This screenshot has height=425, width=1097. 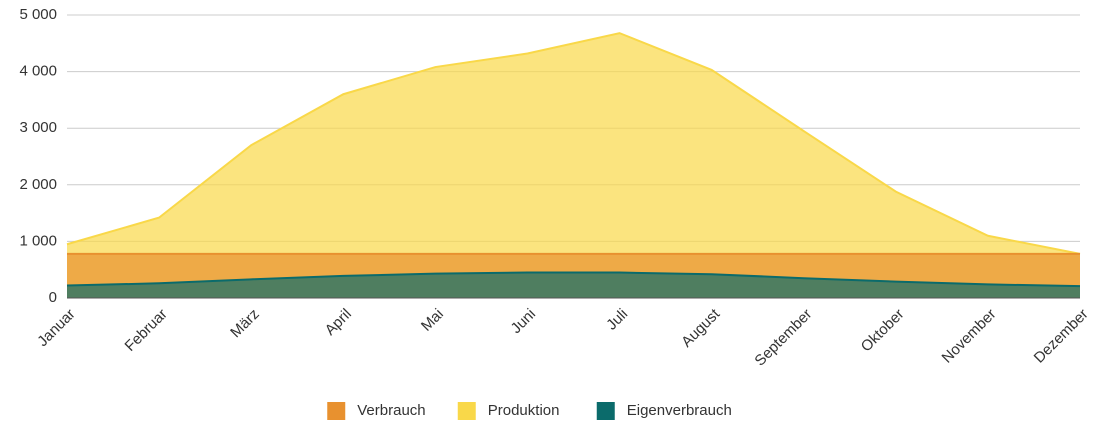 What do you see at coordinates (523, 321) in the screenshot?
I see `x-tick-label: Juni` at bounding box center [523, 321].